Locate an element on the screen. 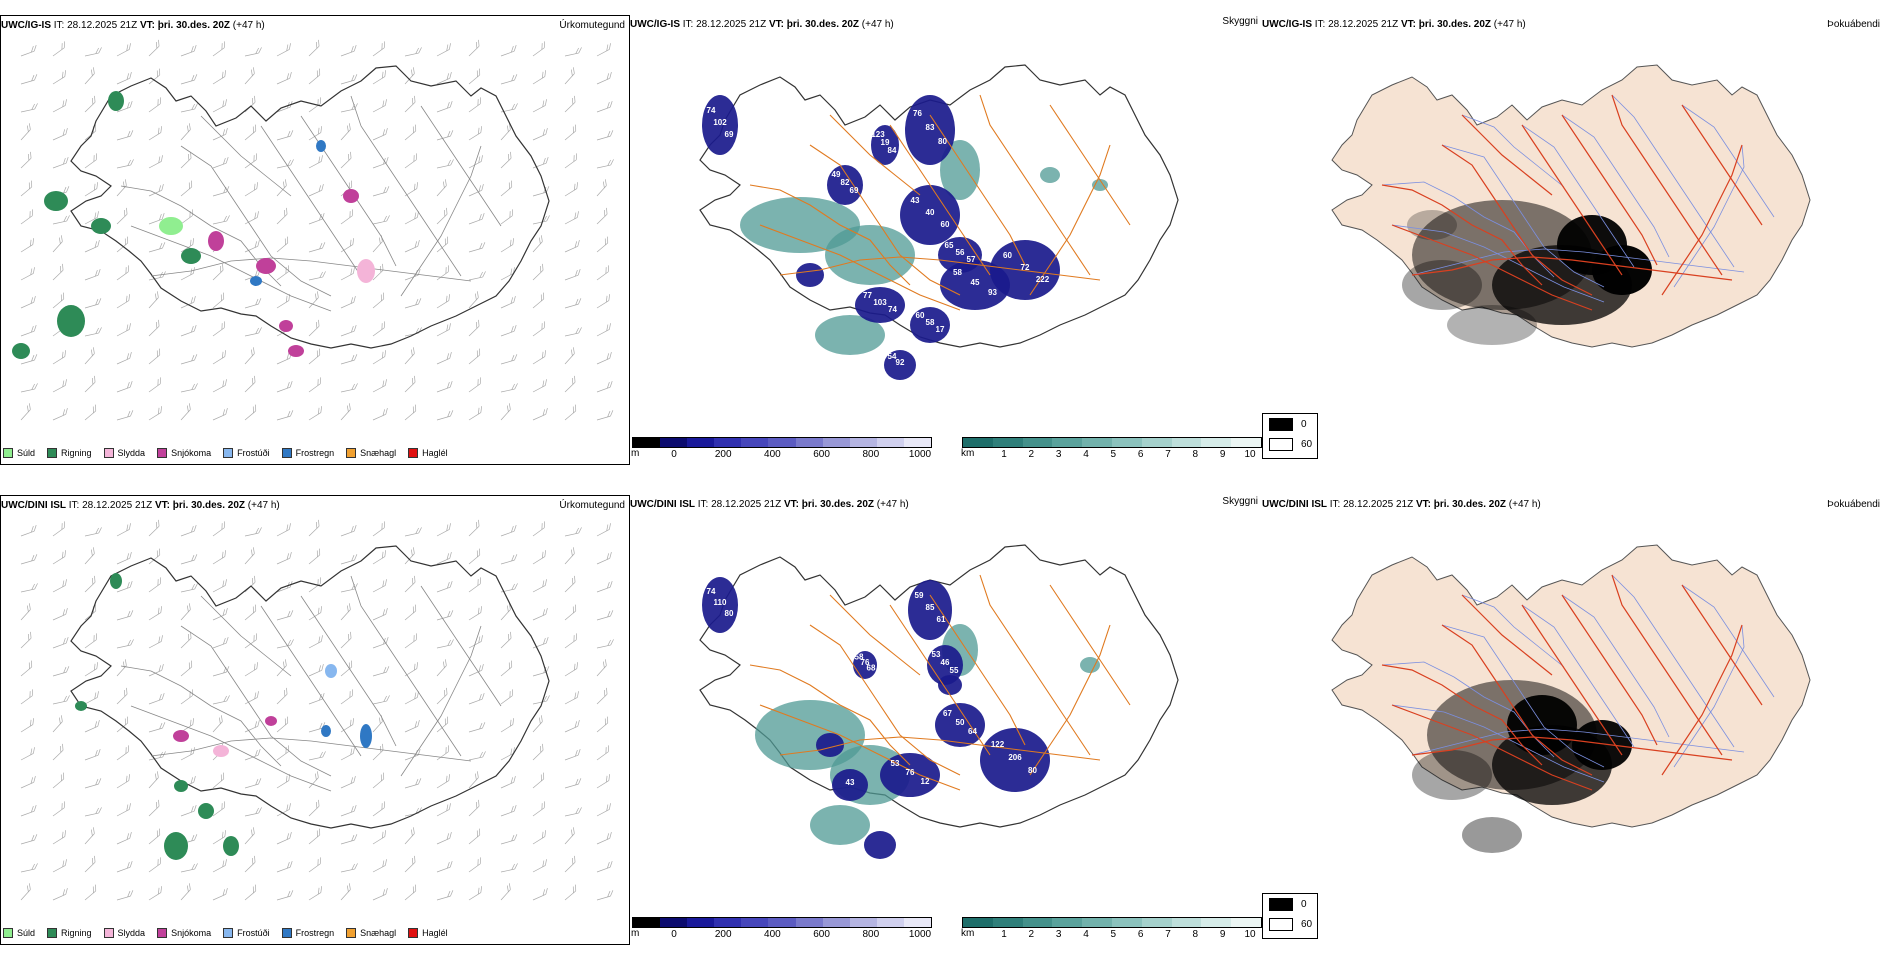 Image resolution: width=1900 pixels, height=966 pixels. legend-label: Frostúði is located at coordinates (253, 453).